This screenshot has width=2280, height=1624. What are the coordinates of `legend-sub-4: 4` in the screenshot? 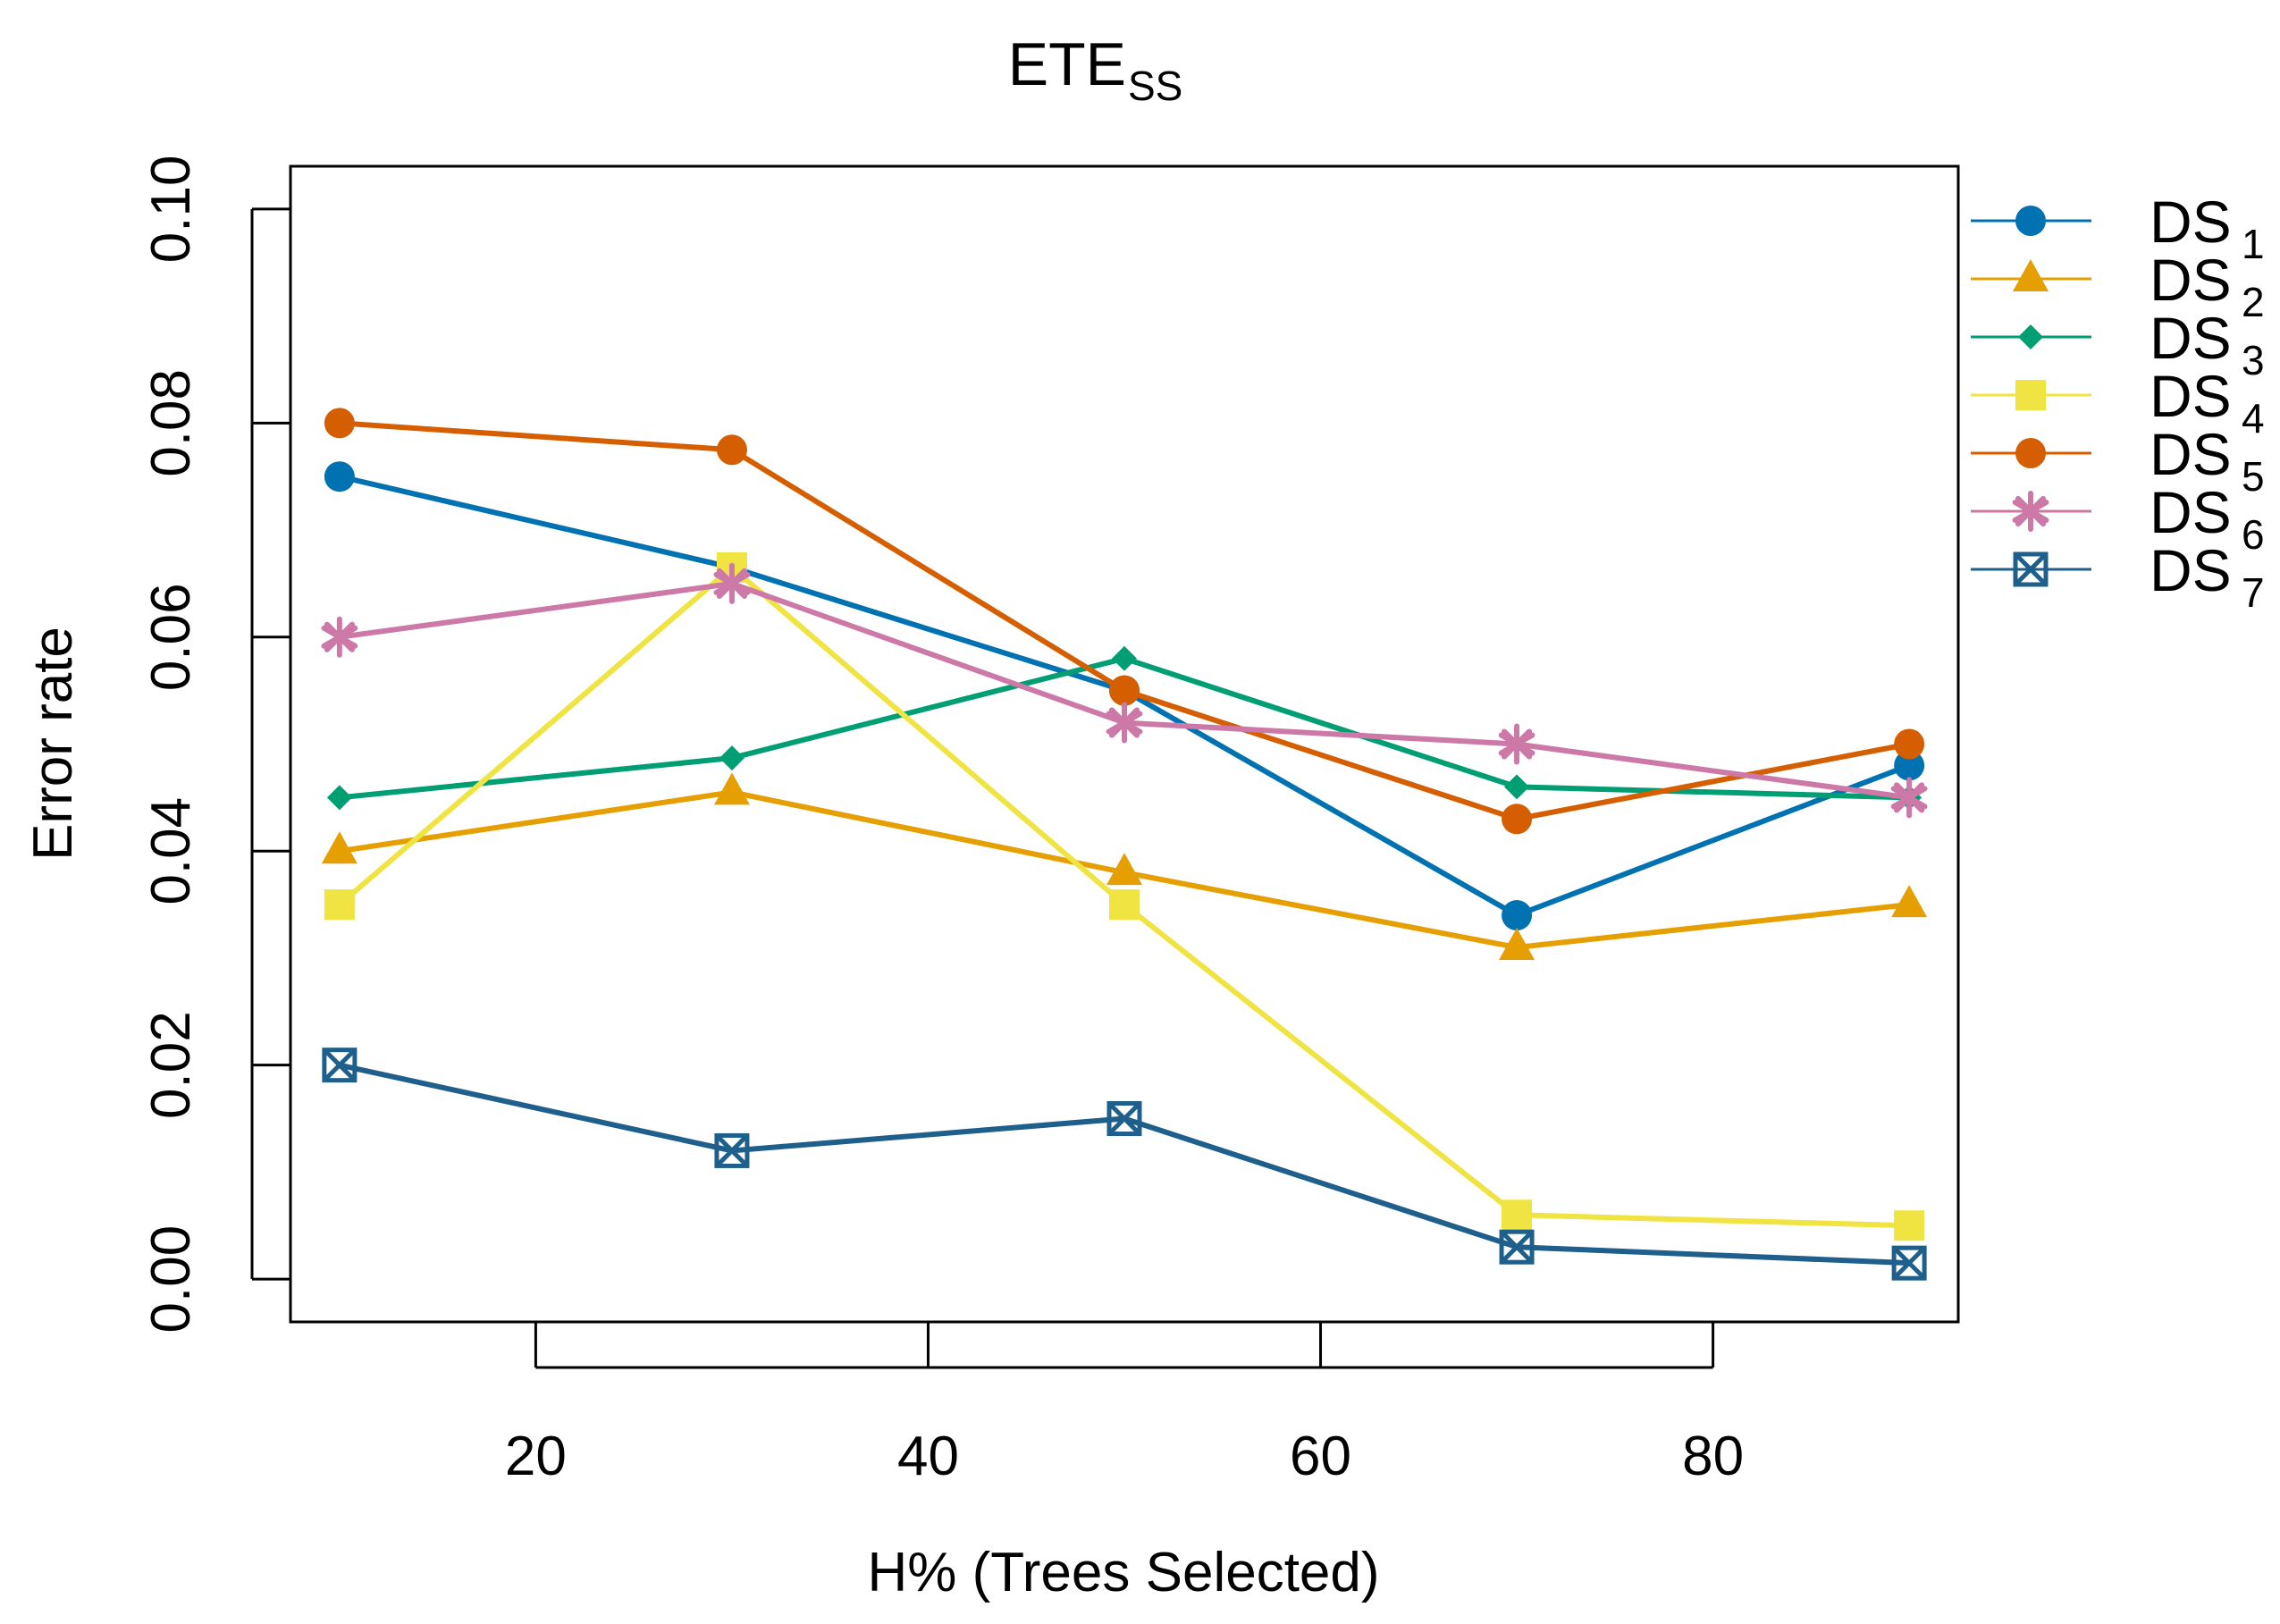 It's located at (2254, 419).